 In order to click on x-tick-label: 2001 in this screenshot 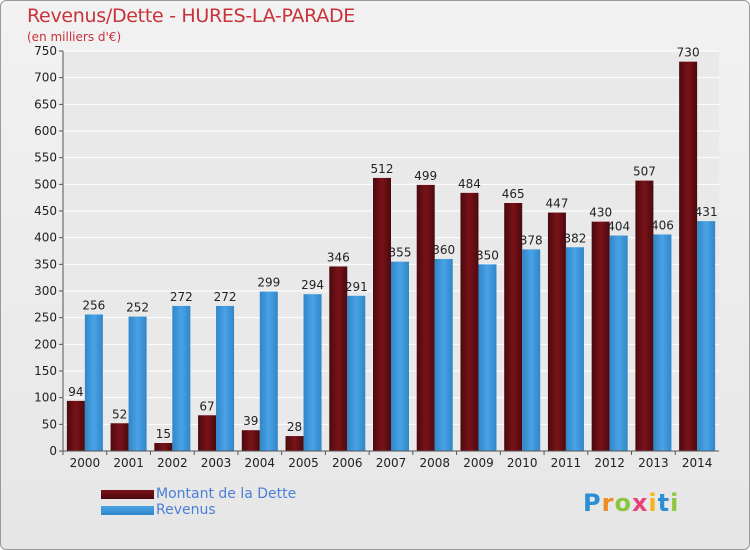, I will do `click(128, 463)`.